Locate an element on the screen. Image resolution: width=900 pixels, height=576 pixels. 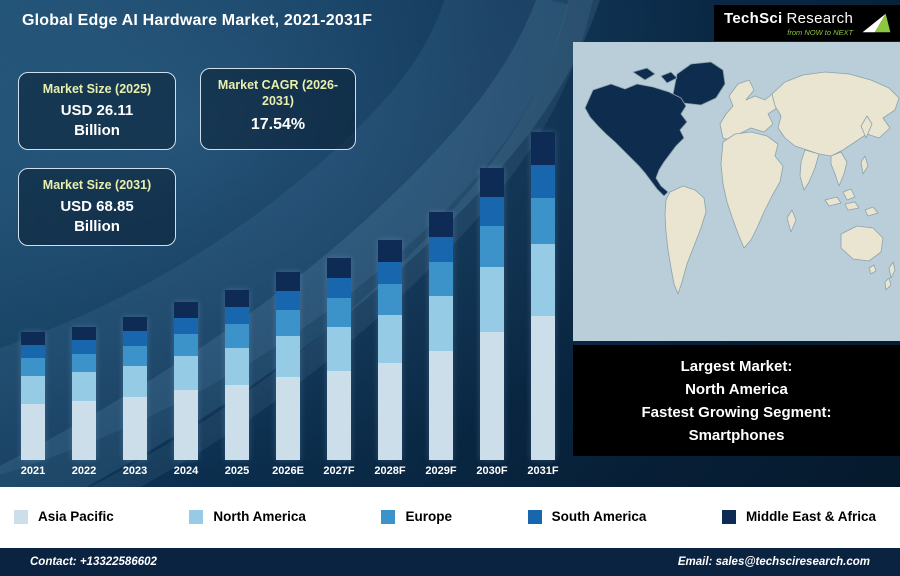
map-region-greenland is located at coordinates (699, 83).